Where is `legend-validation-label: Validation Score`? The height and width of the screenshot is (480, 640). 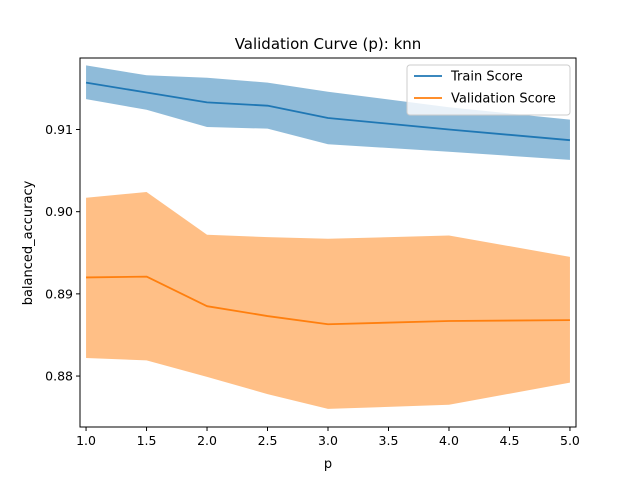 legend-validation-label: Validation Score is located at coordinates (503, 99).